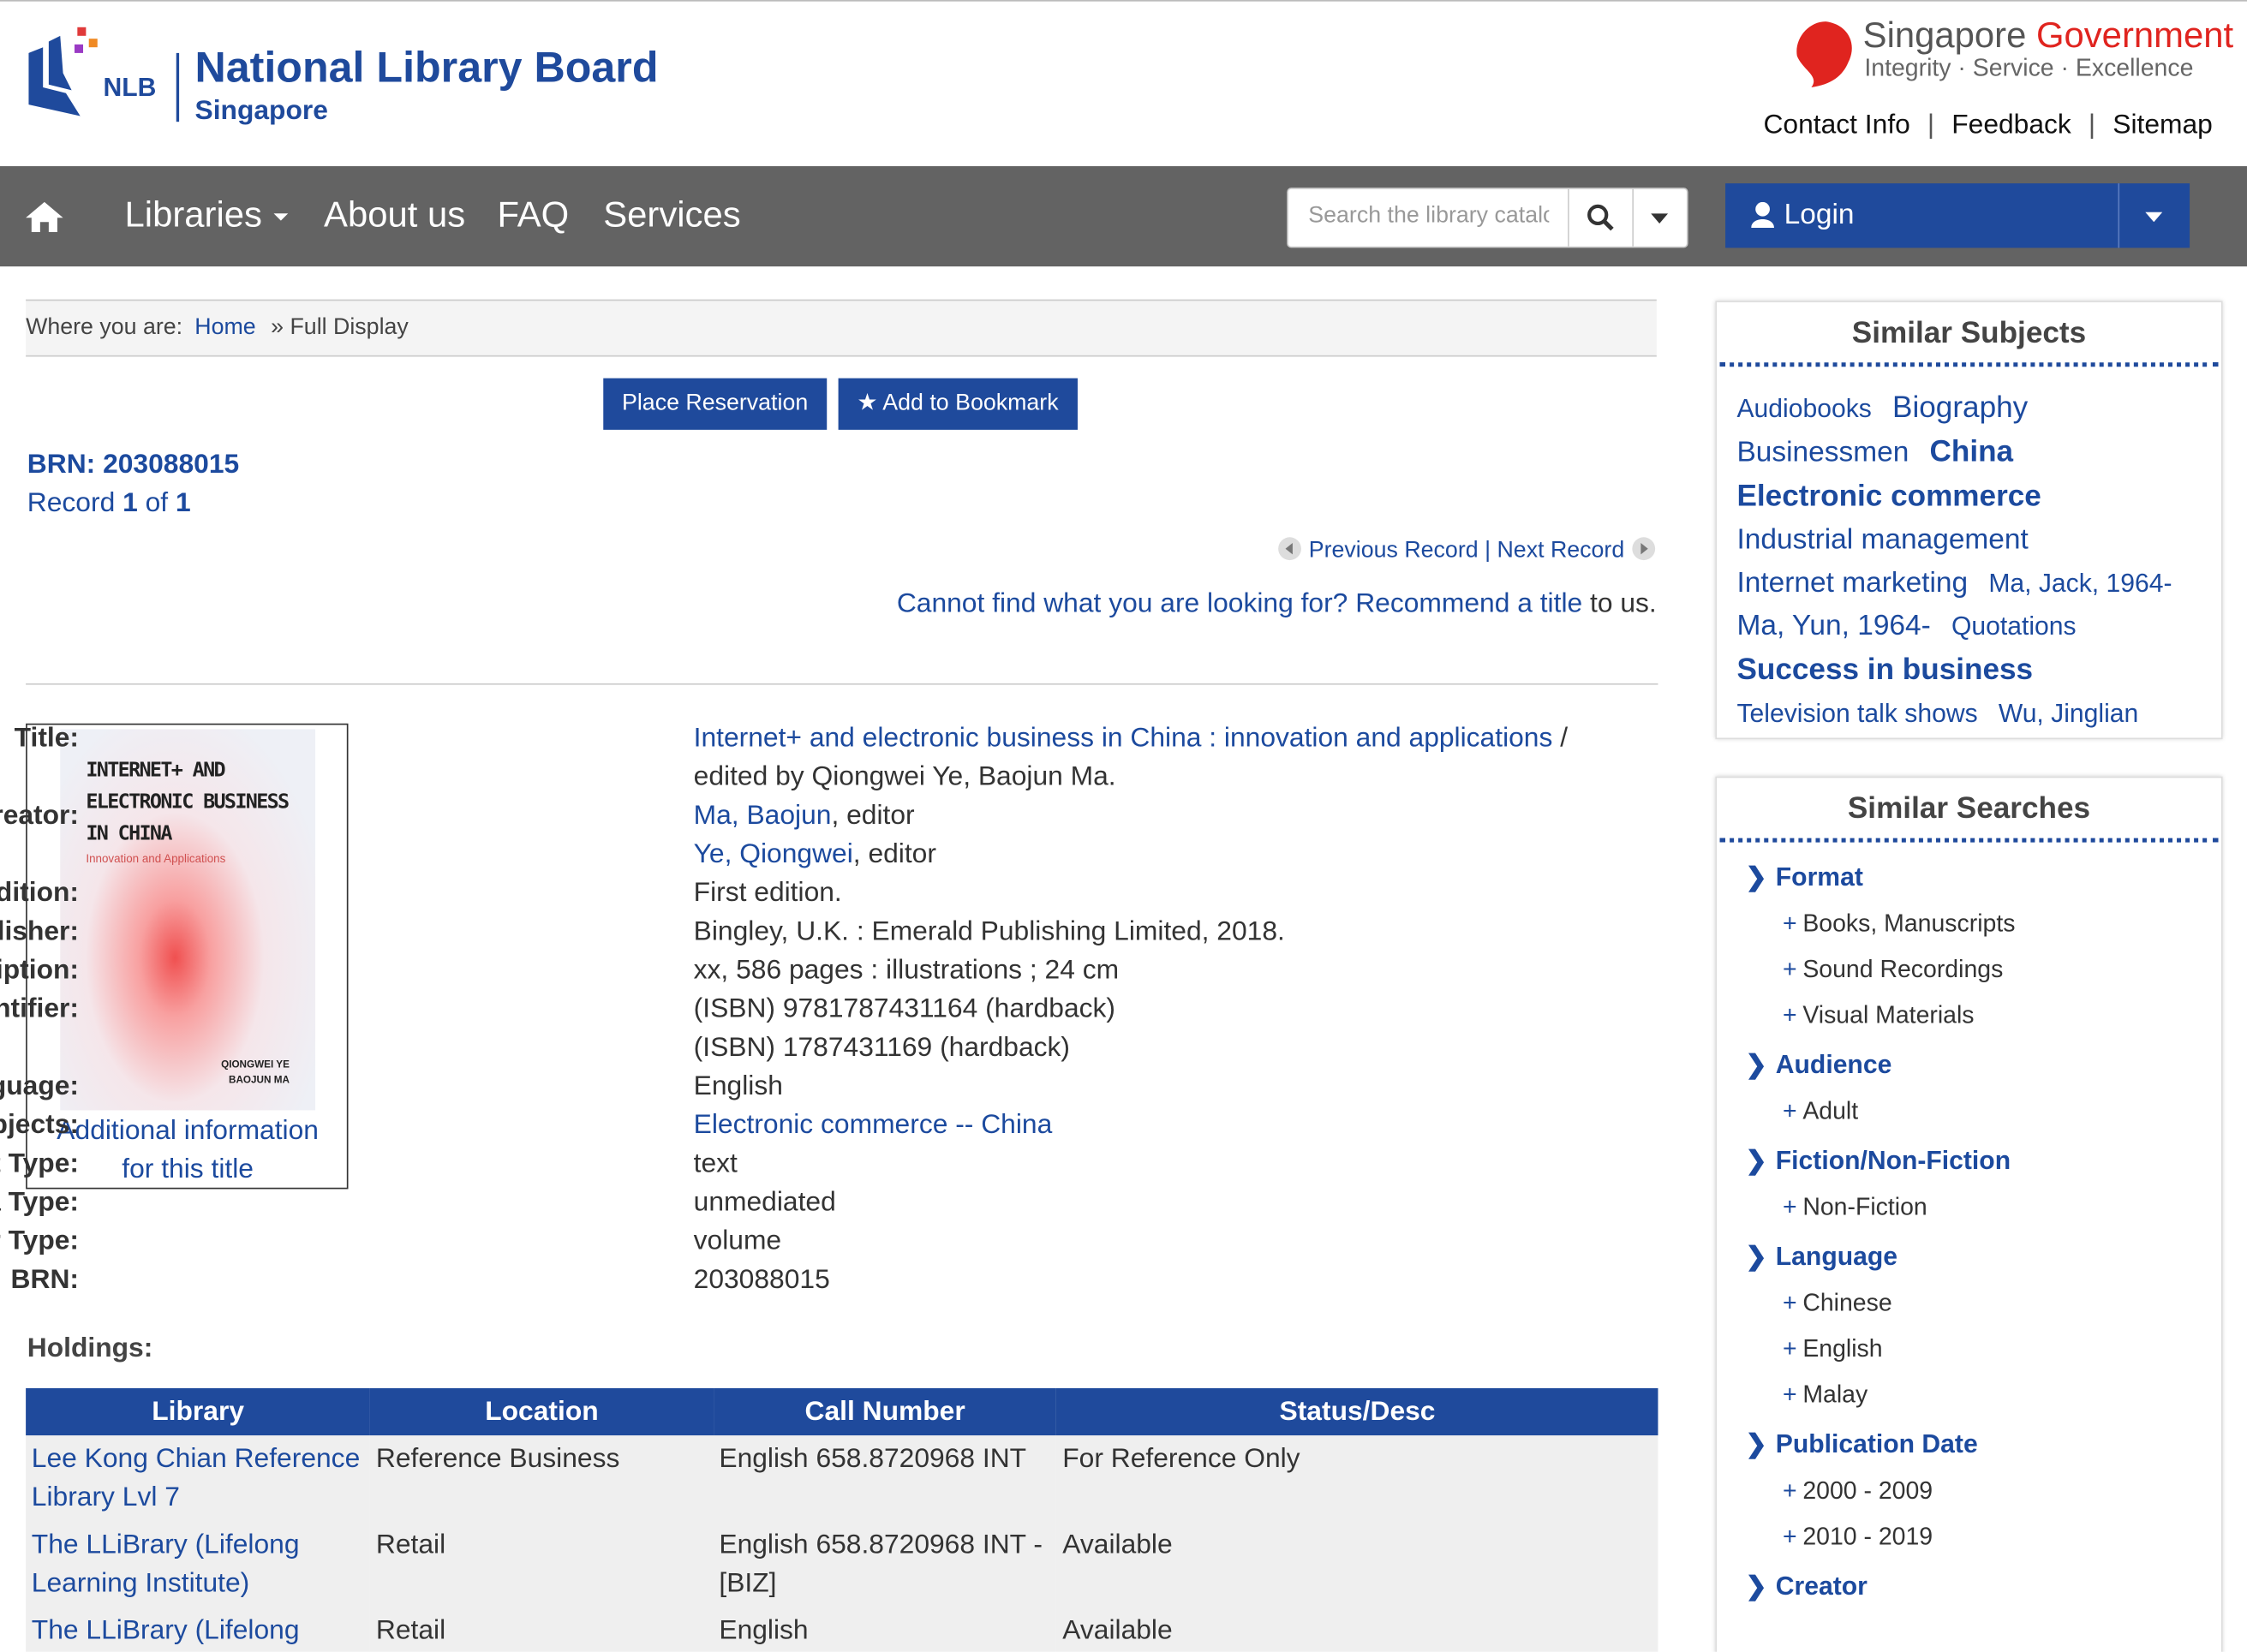 The image size is (2247, 1652). I want to click on facet-item: + Adult, so click(2002, 1111).